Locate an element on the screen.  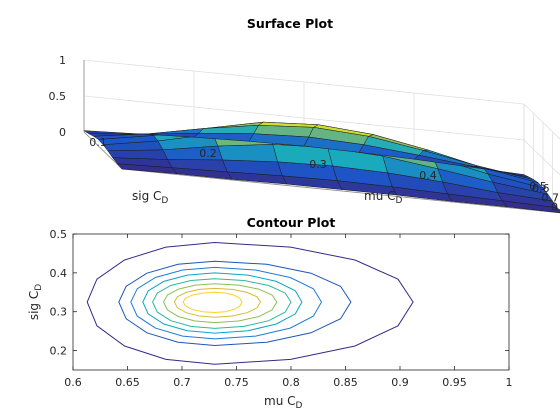
surface-y-tick-label: 0.3 is located at coordinates (318, 164).